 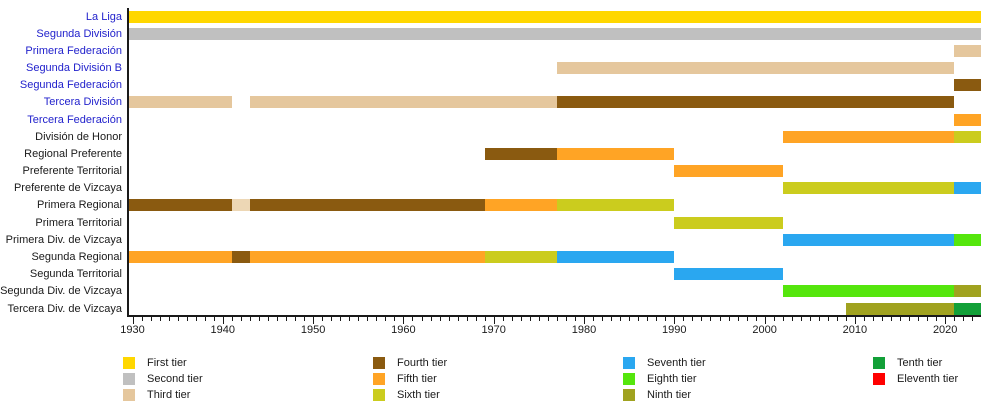 I want to click on axis-label-2020: 2020, so click(x=945, y=330).